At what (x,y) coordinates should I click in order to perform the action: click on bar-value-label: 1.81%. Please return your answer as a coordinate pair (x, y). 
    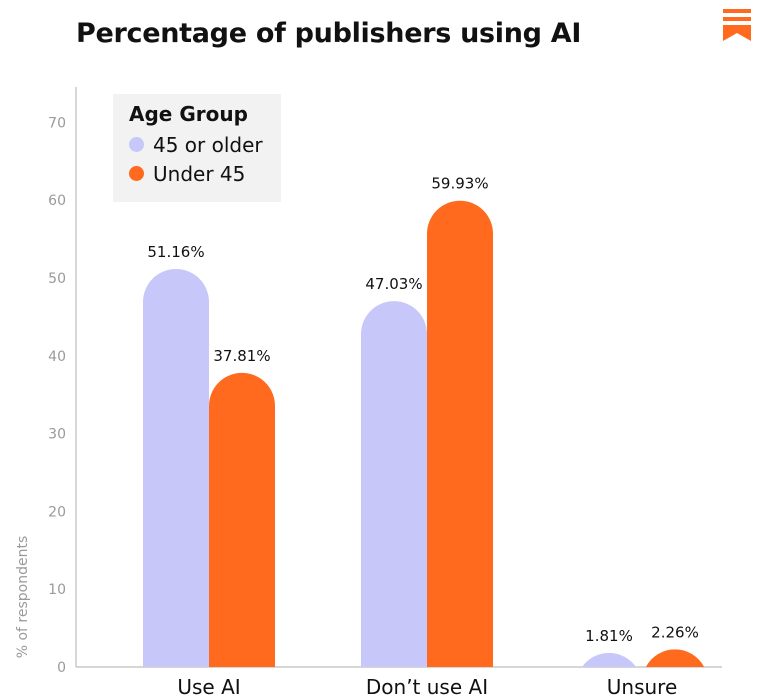
    Looking at the image, I should click on (609, 636).